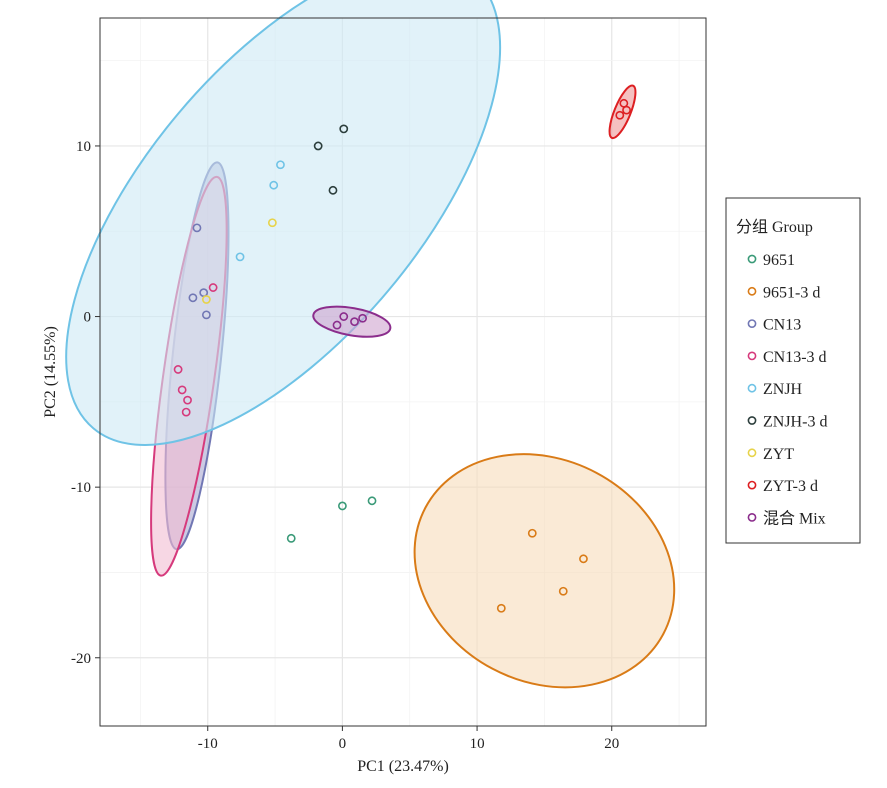 The height and width of the screenshot is (788, 887). Describe the element at coordinates (544, 571) in the screenshot. I see `ellipse-9651-3-d` at that location.